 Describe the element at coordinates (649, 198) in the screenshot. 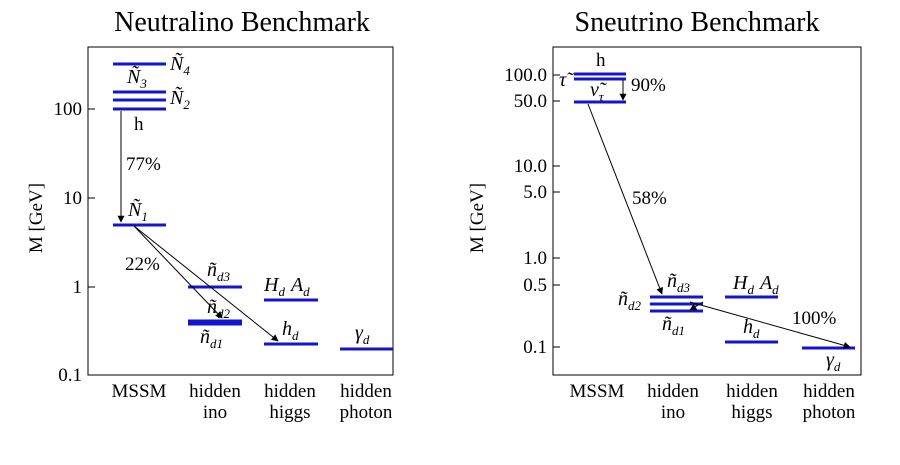

I see `branching-label: 58%` at that location.